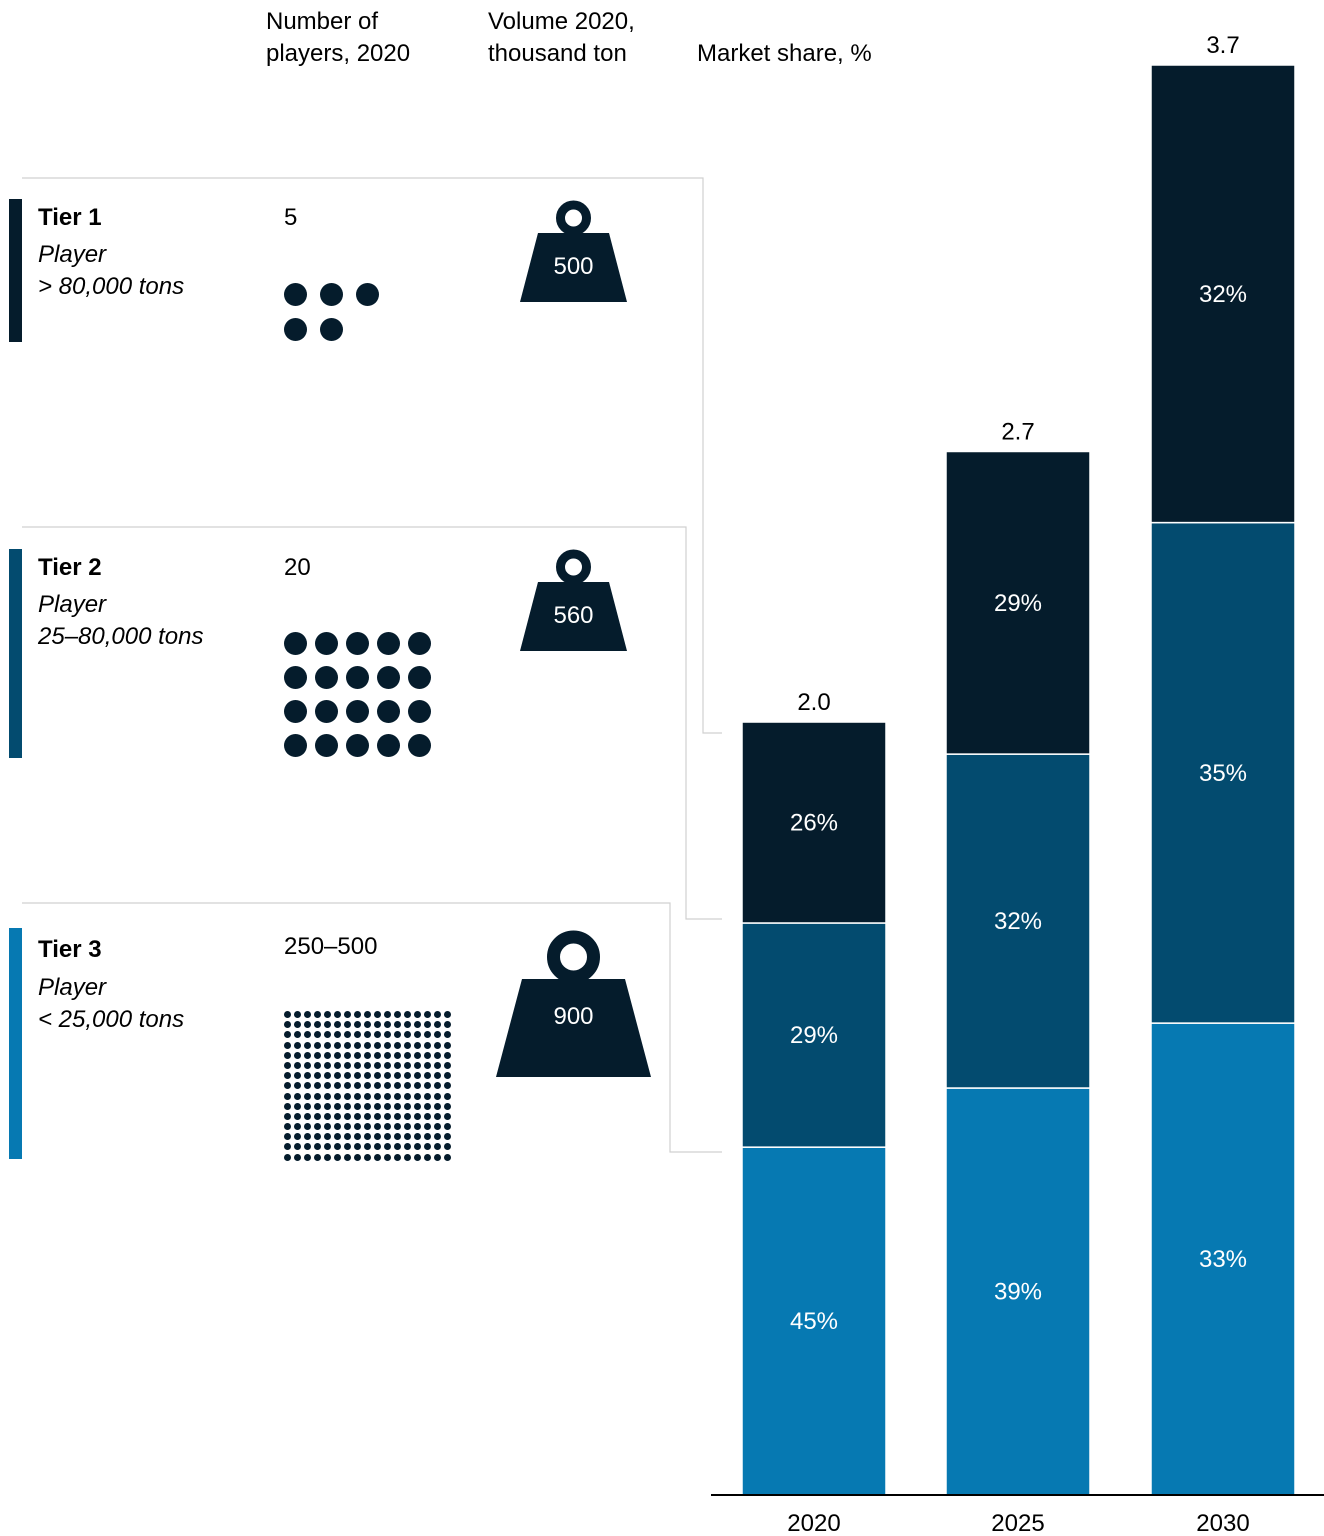 This screenshot has width=1324, height=1536. I want to click on tier2-player-dots, so click(357, 694).